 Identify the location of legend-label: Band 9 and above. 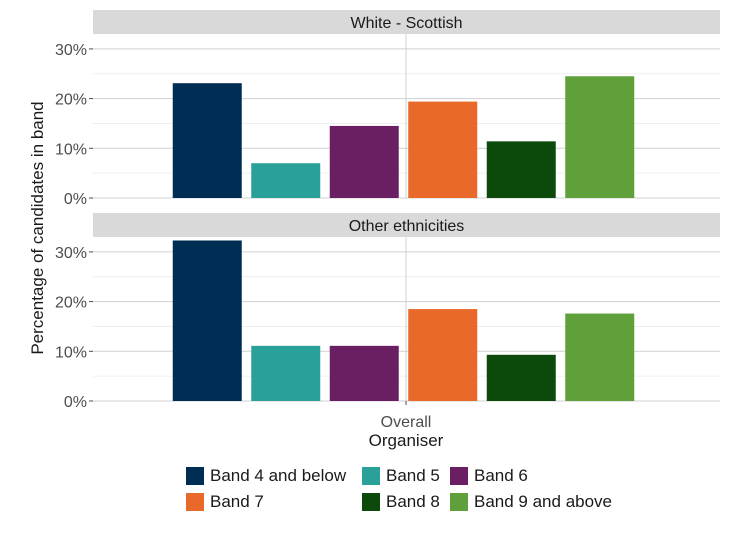
(543, 501).